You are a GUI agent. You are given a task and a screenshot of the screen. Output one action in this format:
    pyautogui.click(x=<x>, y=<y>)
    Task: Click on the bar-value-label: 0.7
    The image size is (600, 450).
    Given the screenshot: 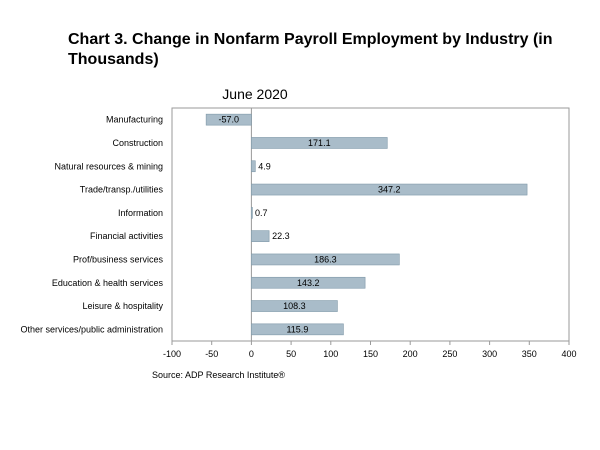 What is the action you would take?
    pyautogui.click(x=261, y=213)
    